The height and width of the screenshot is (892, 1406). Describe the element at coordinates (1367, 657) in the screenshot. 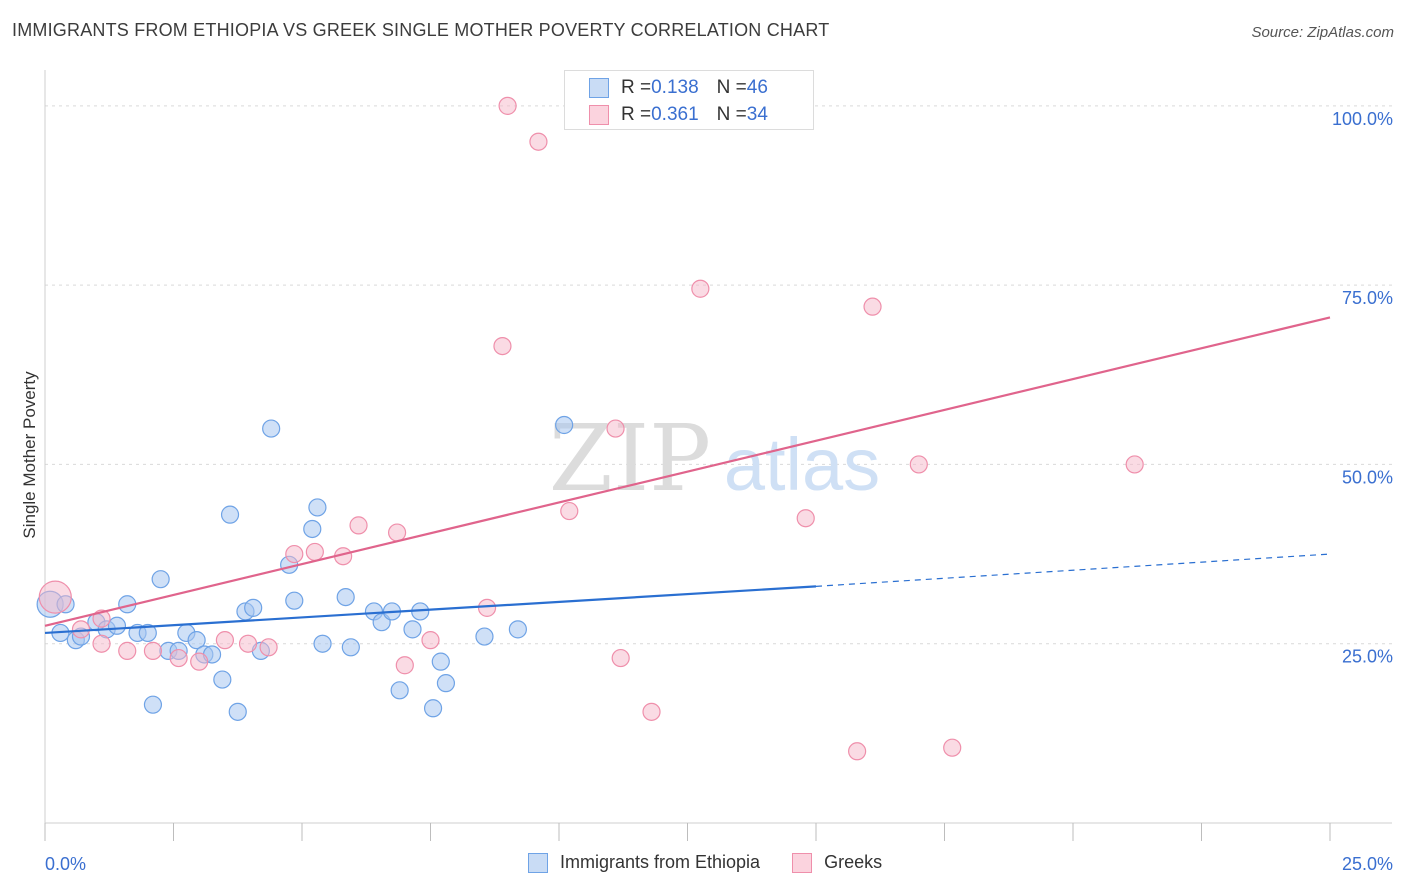

I see `y-tick-label: 25.0%` at that location.